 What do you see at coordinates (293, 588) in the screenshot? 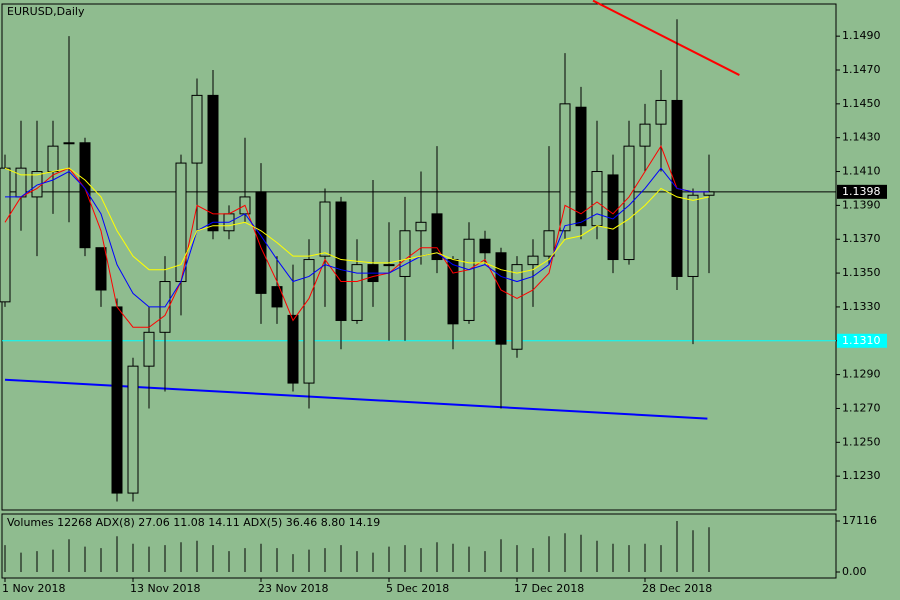
I see `x-tick-label: 23 Nov 2018` at bounding box center [293, 588].